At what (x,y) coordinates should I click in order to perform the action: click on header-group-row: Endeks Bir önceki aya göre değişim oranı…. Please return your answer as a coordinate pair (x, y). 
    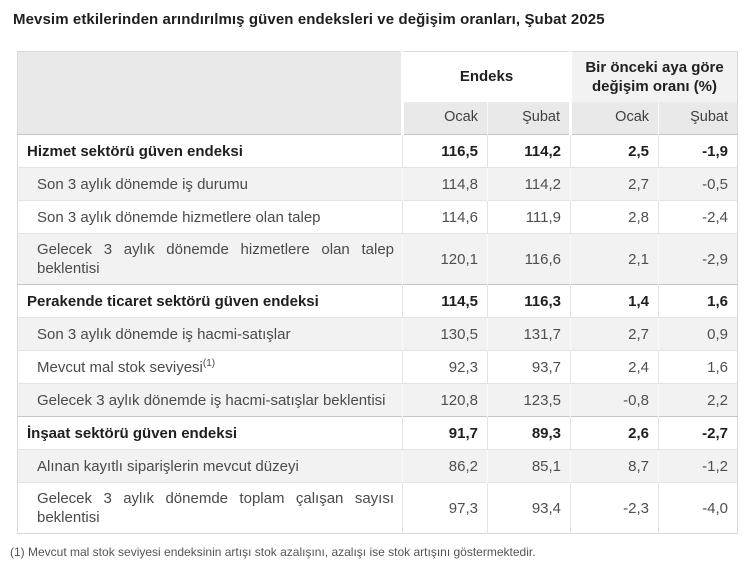
    Looking at the image, I should click on (377, 93).